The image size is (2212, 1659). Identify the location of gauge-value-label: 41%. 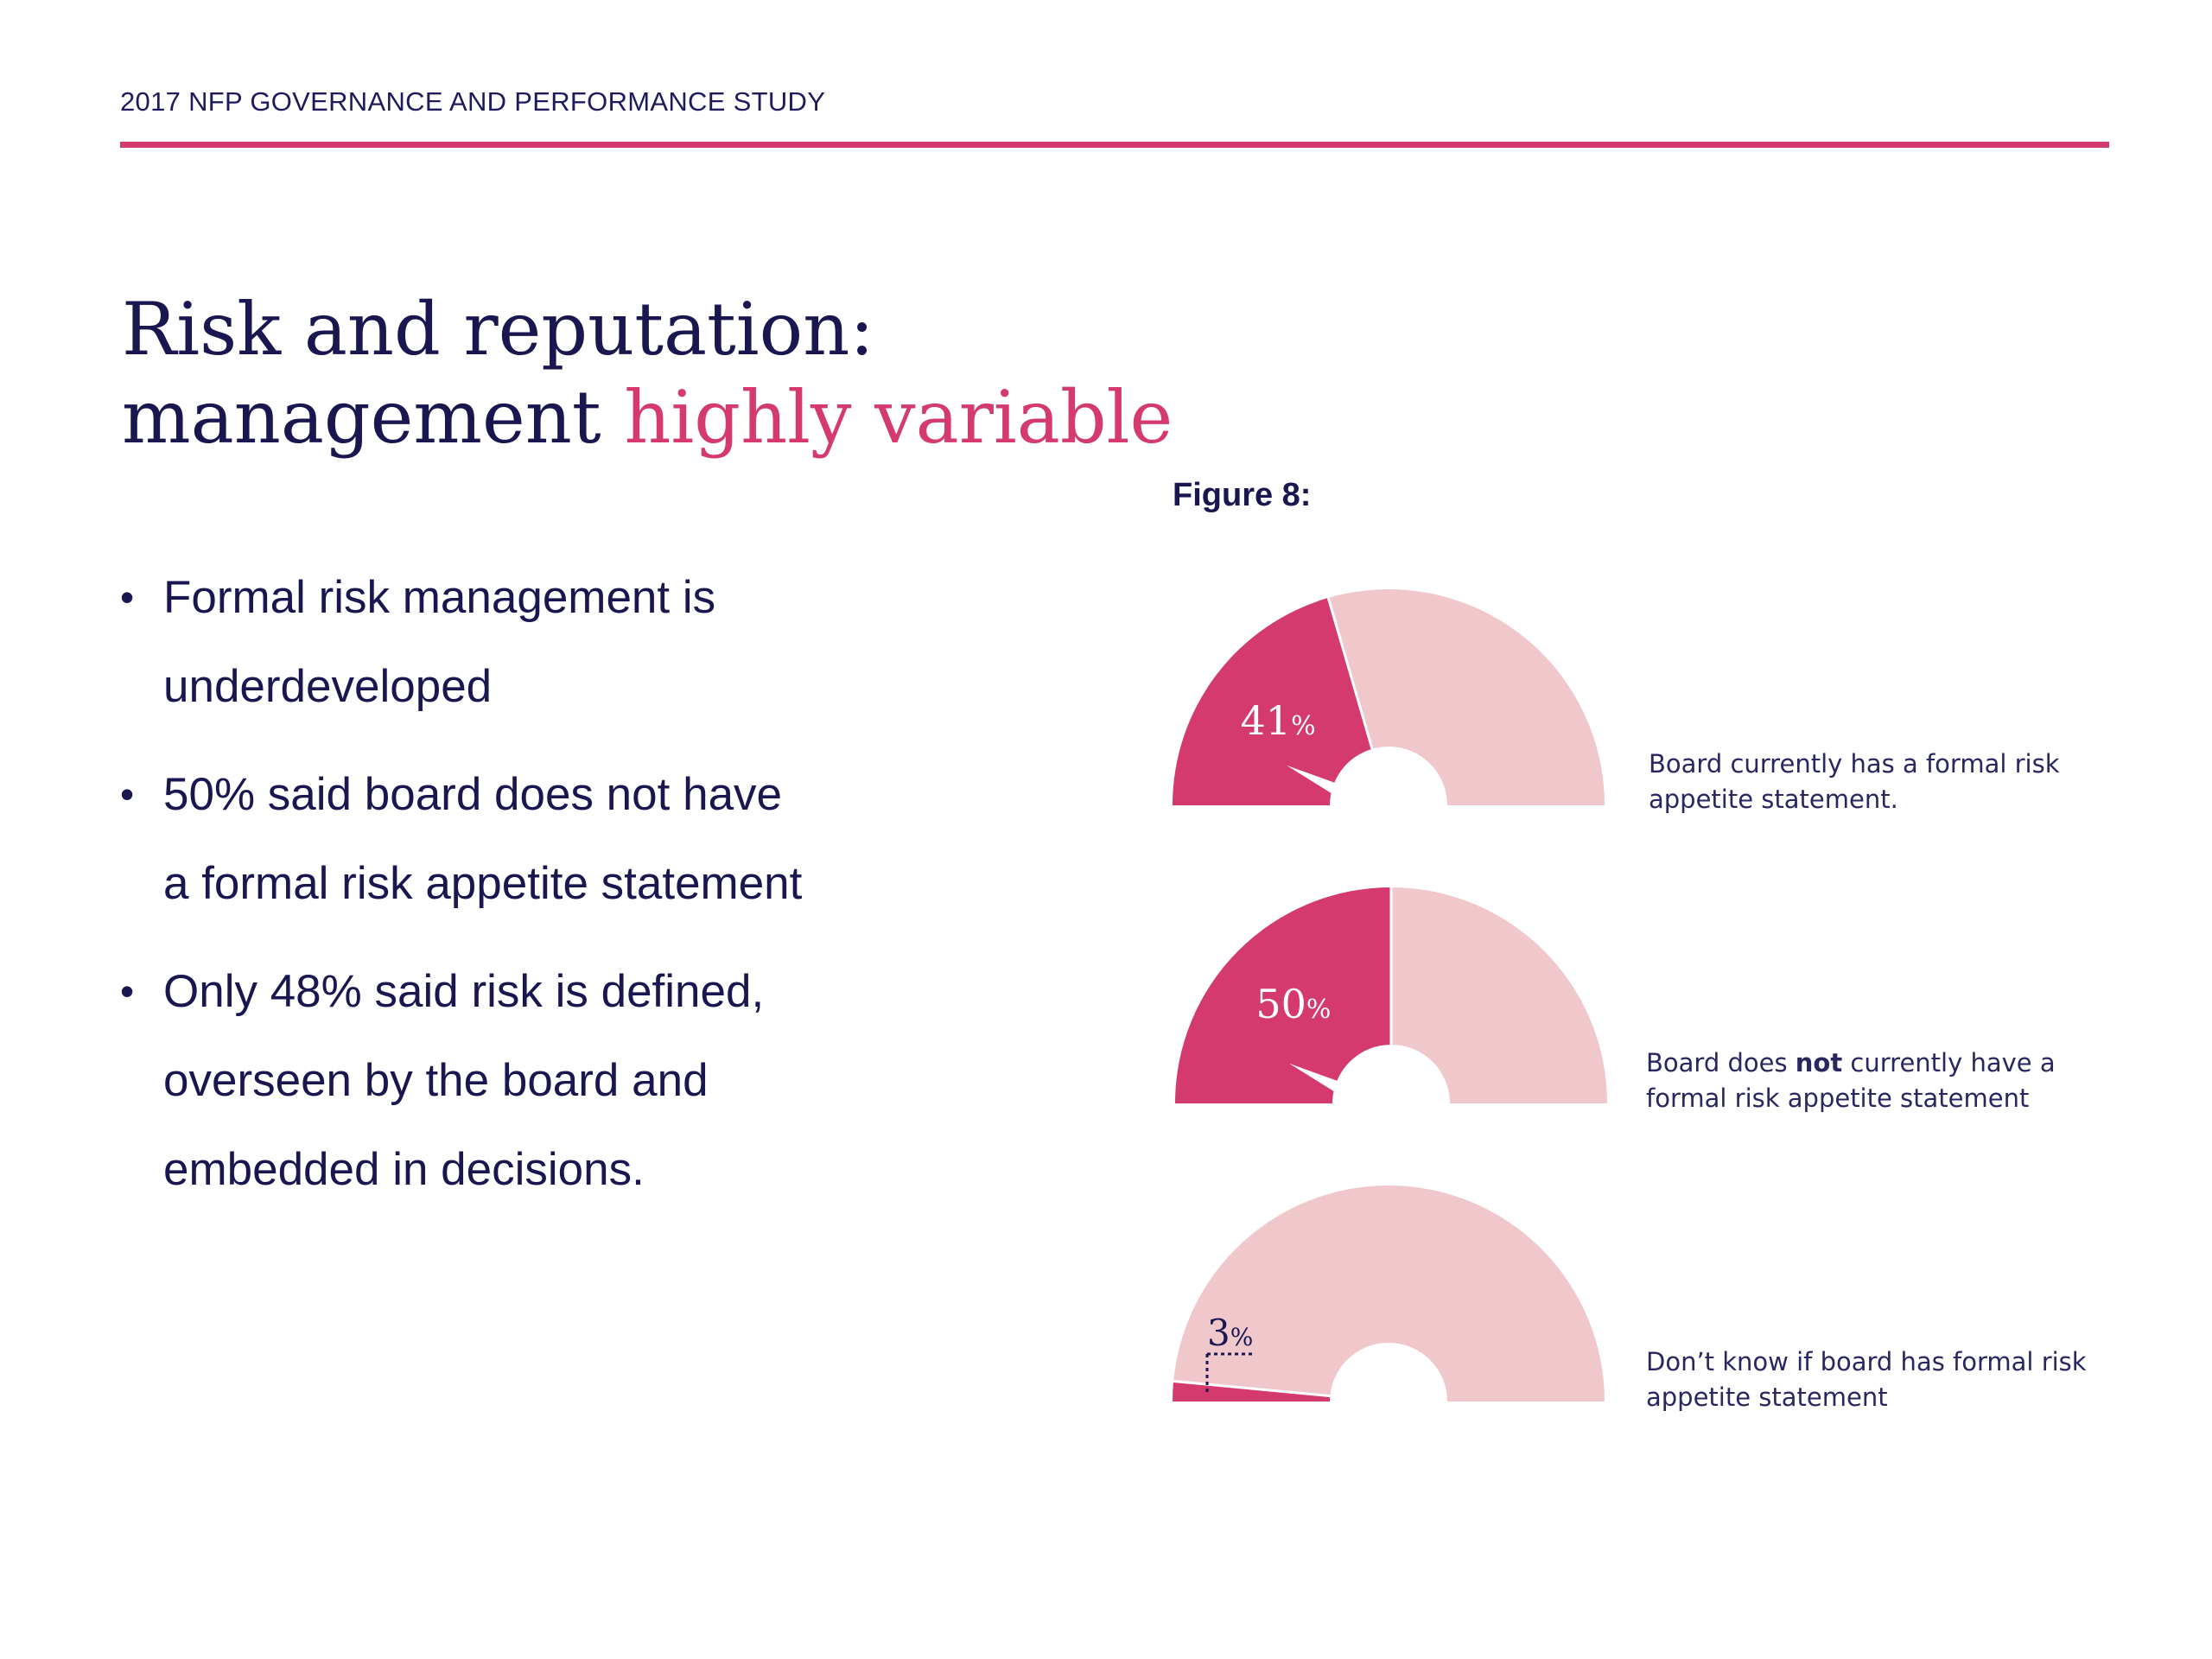
(1278, 720).